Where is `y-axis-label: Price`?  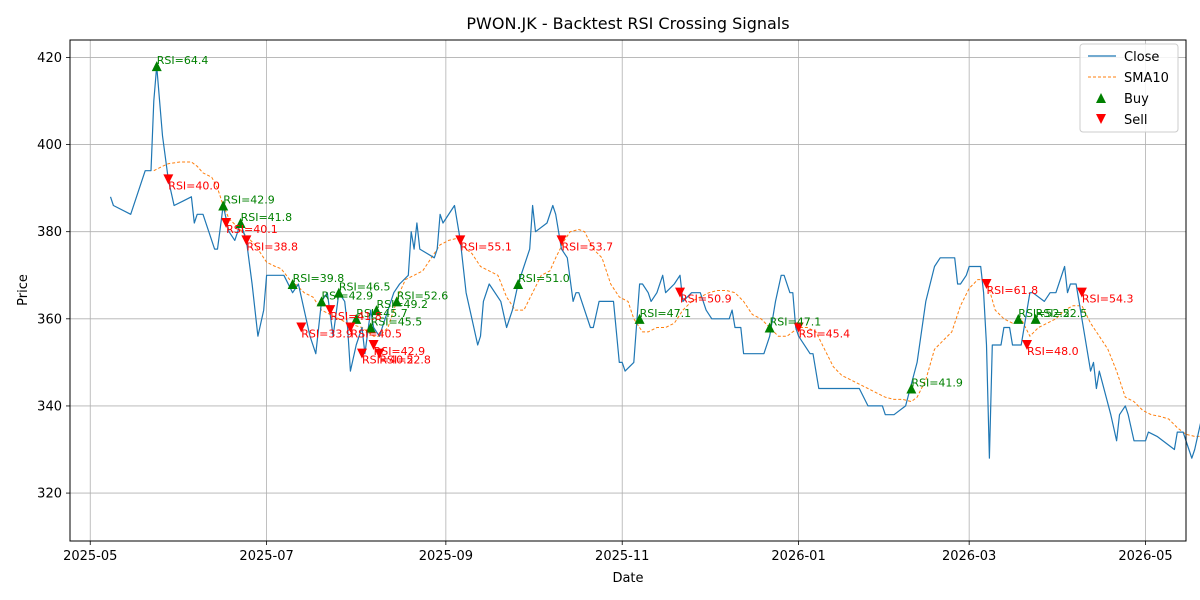
y-axis-label: Price is located at coordinates (23, 290).